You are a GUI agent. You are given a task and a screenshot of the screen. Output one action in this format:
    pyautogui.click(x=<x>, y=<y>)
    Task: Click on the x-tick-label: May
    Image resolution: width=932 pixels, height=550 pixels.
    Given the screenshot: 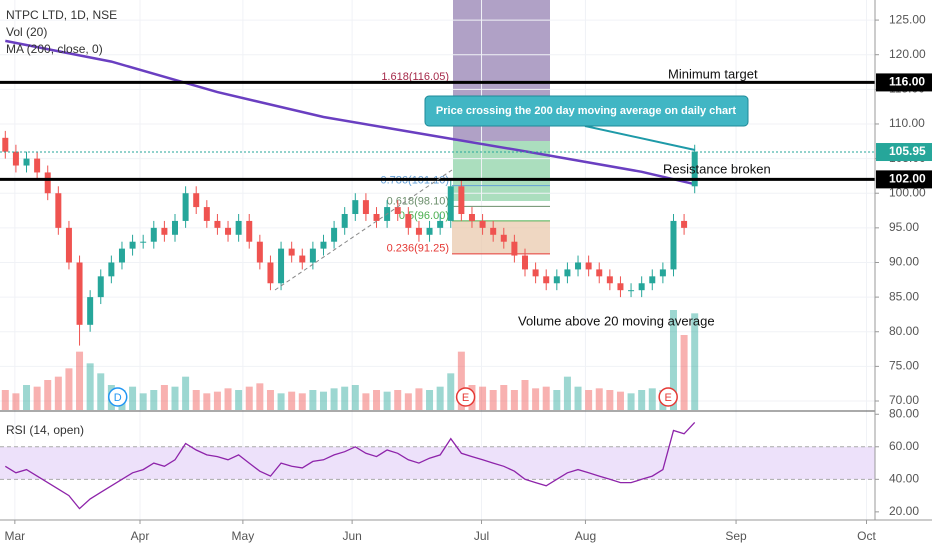 What is the action you would take?
    pyautogui.click(x=243, y=536)
    